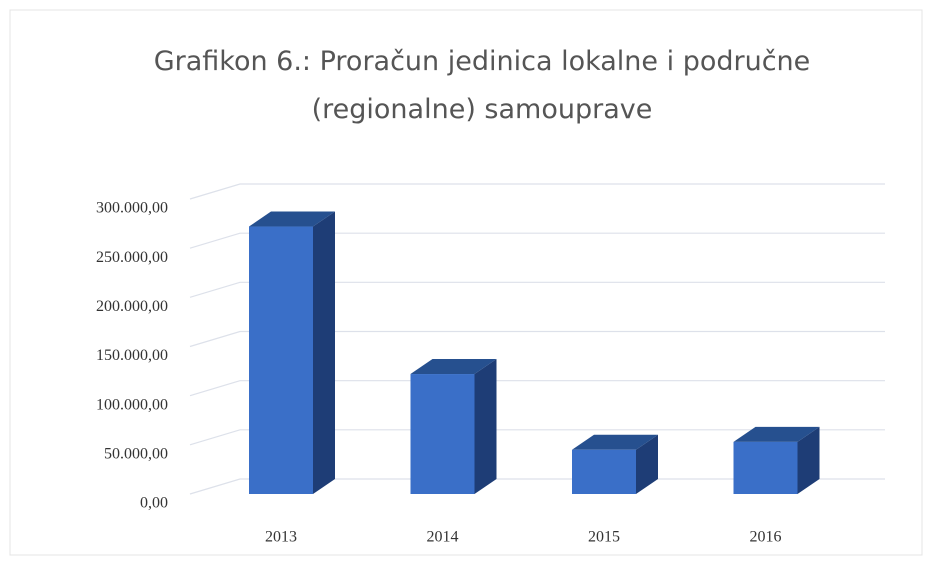 The image size is (934, 562). What do you see at coordinates (132, 306) in the screenshot?
I see `y-tick-label: 200.000,00` at bounding box center [132, 306].